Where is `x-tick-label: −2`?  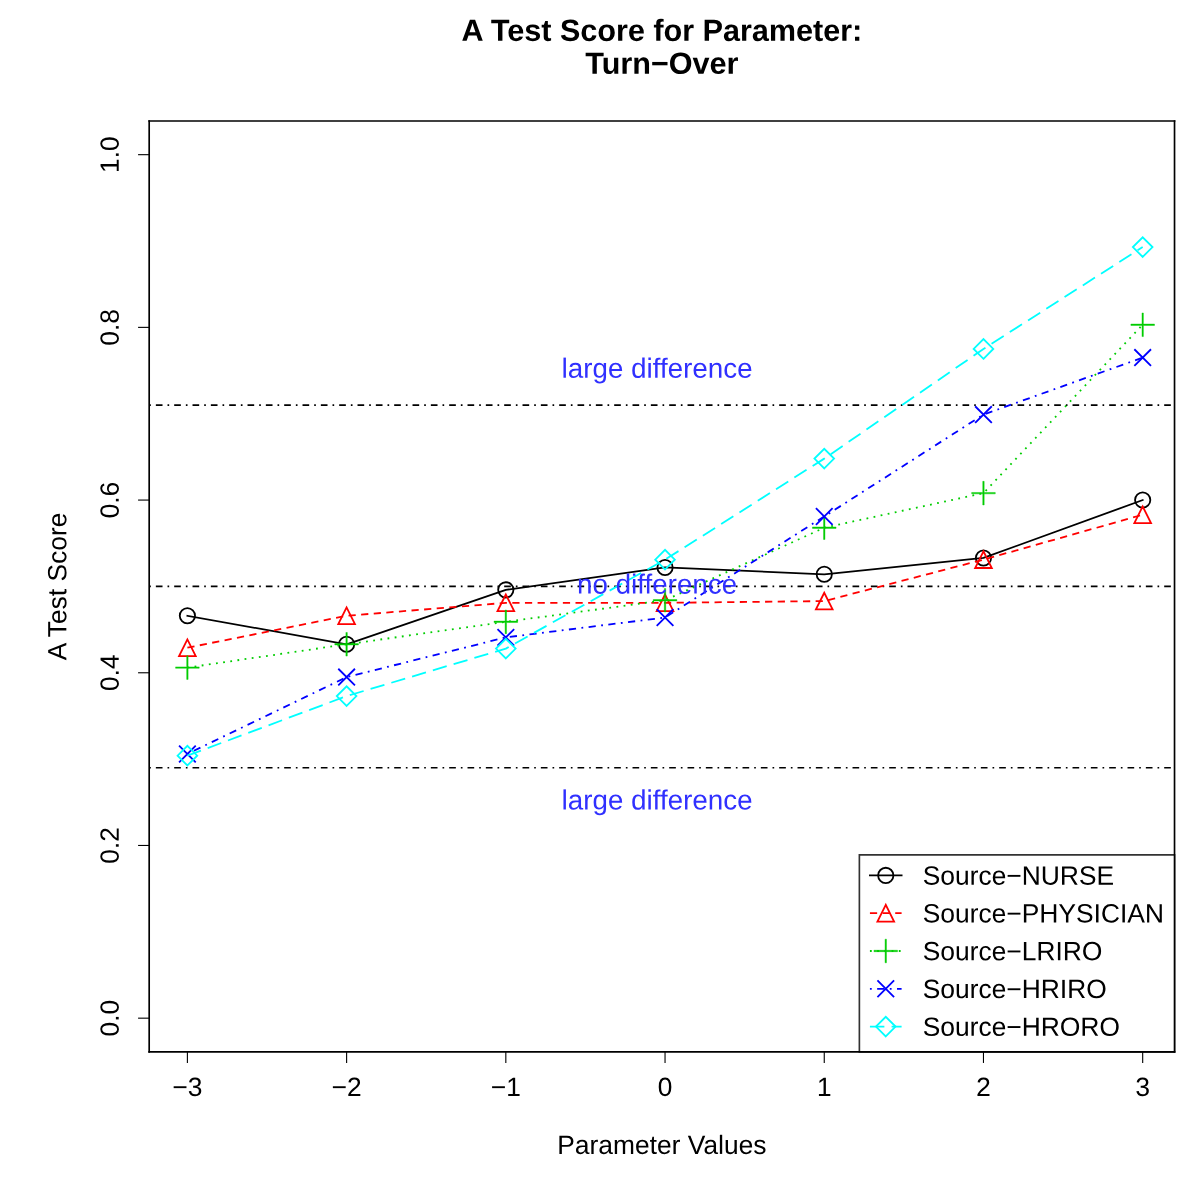
x-tick-label: −2 is located at coordinates (346, 1086).